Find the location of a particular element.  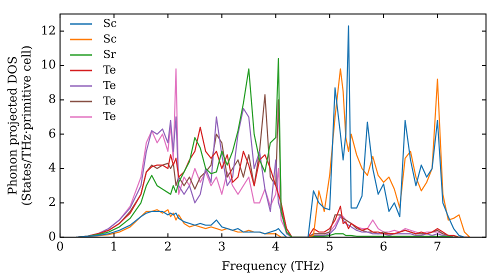

x-axis-title: Frequency (THz) is located at coordinates (273, 265).